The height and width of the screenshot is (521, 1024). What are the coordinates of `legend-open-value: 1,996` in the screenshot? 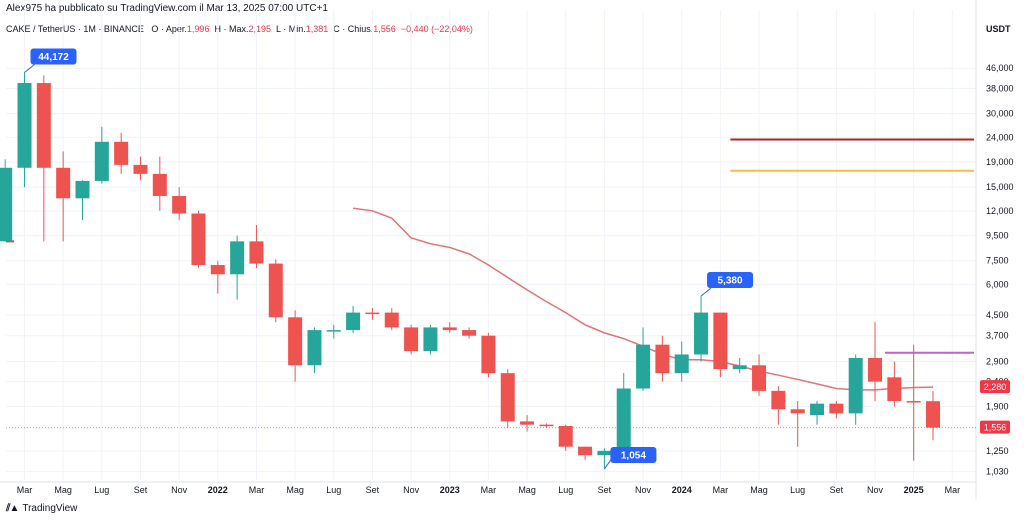 It's located at (198, 29).